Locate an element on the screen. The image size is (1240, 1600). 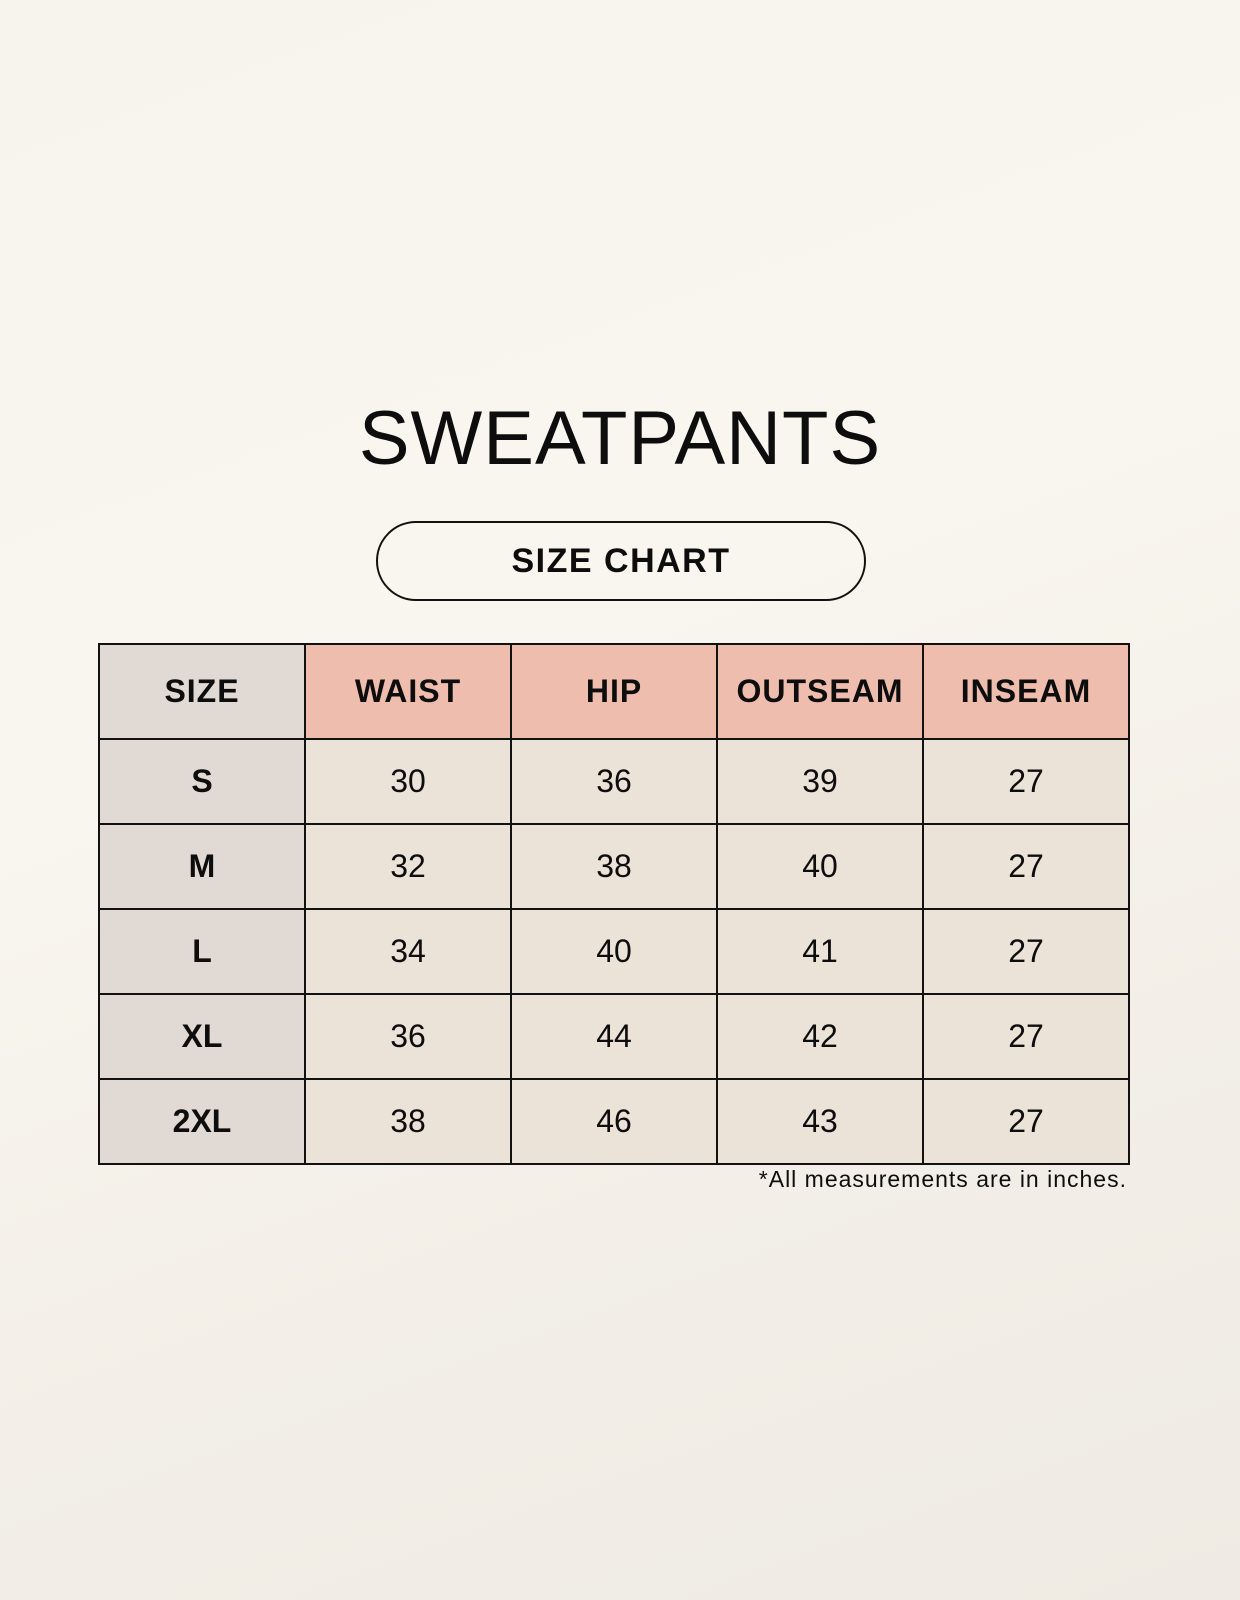
header-size: SIZE is located at coordinates (202, 691).